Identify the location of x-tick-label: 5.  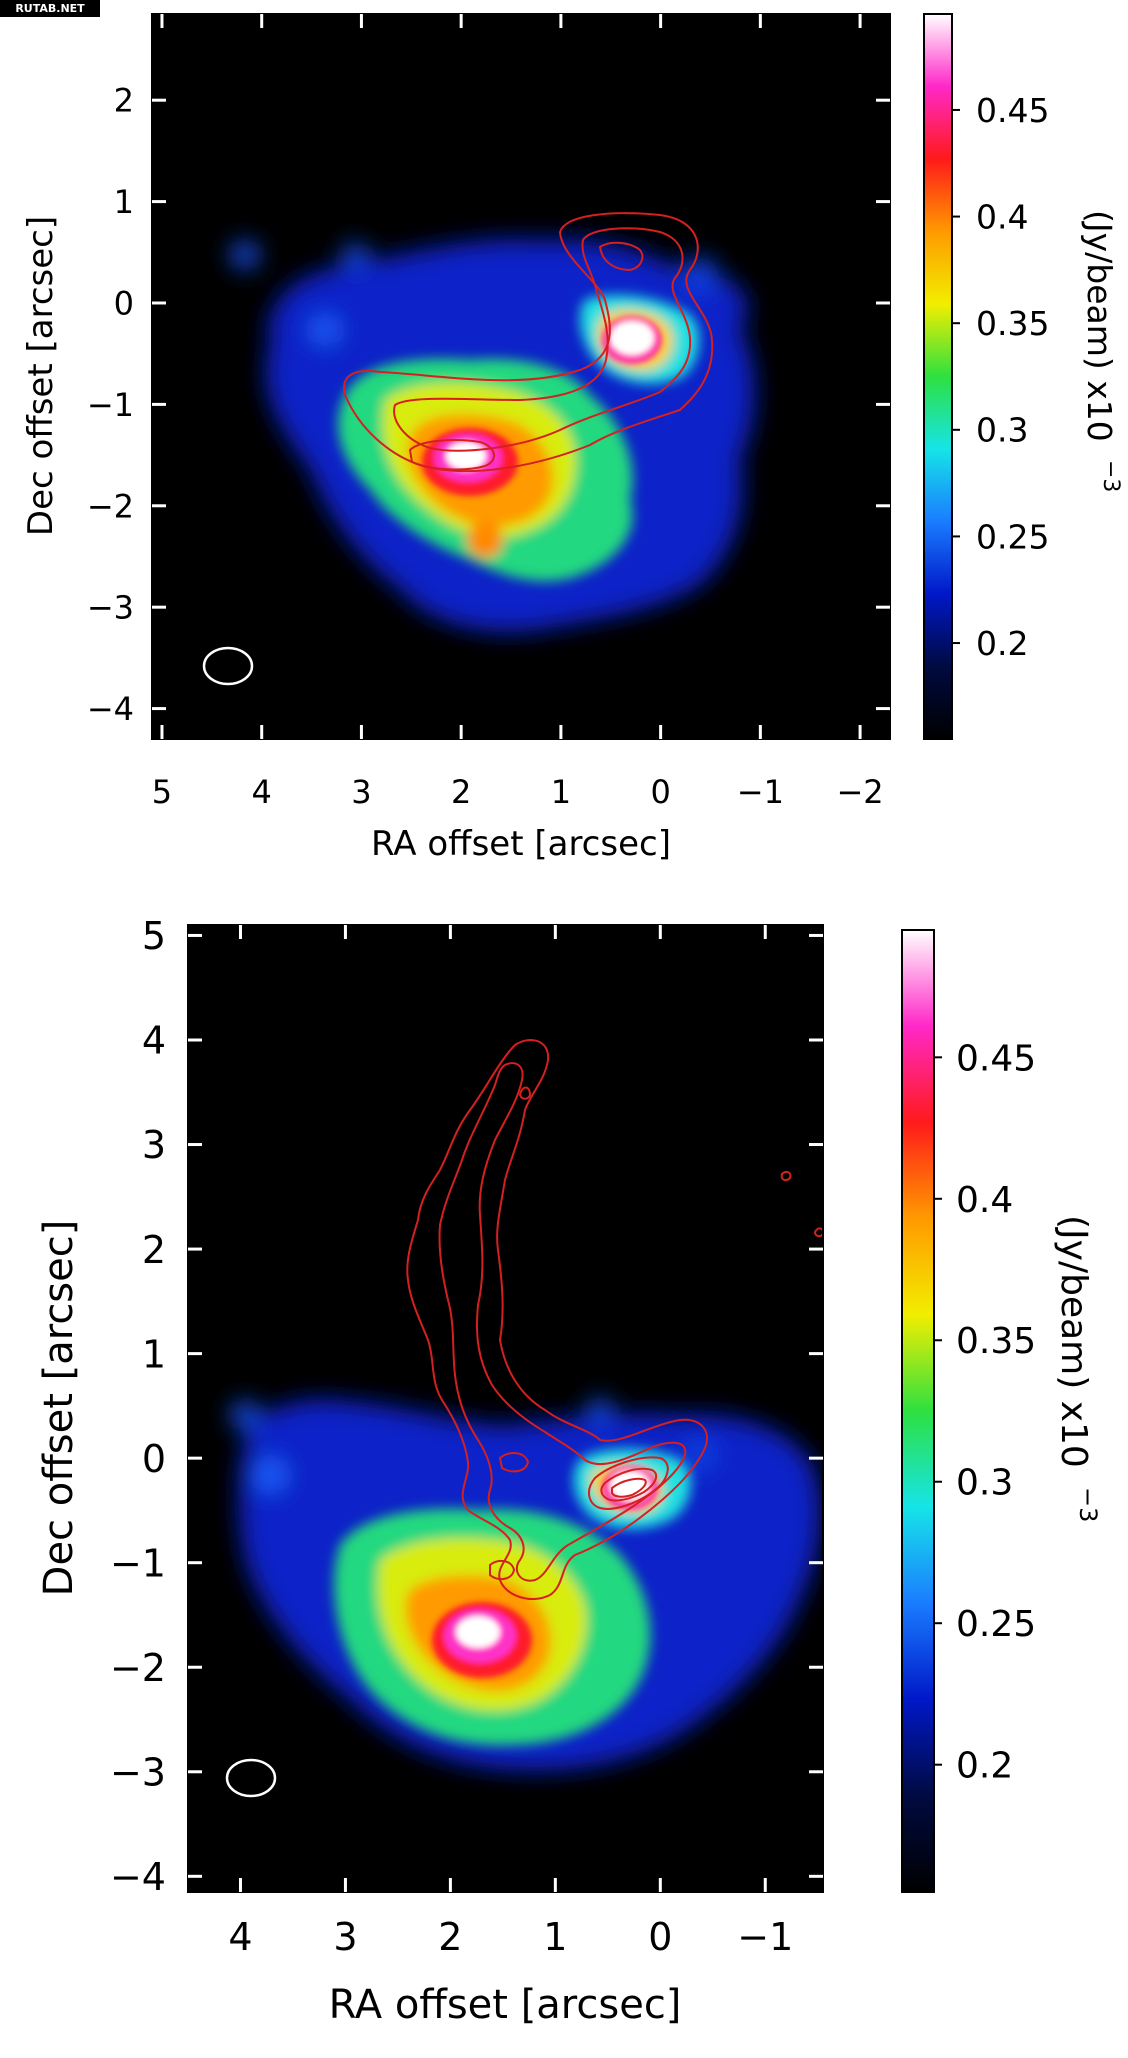
(162, 792).